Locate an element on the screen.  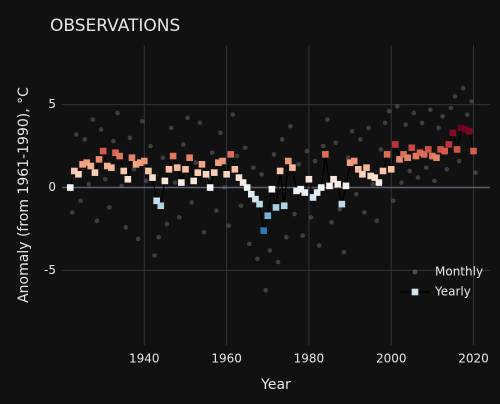
y-axis-label: Anomaly (from 1961-1990), °C is located at coordinates (24, 195).